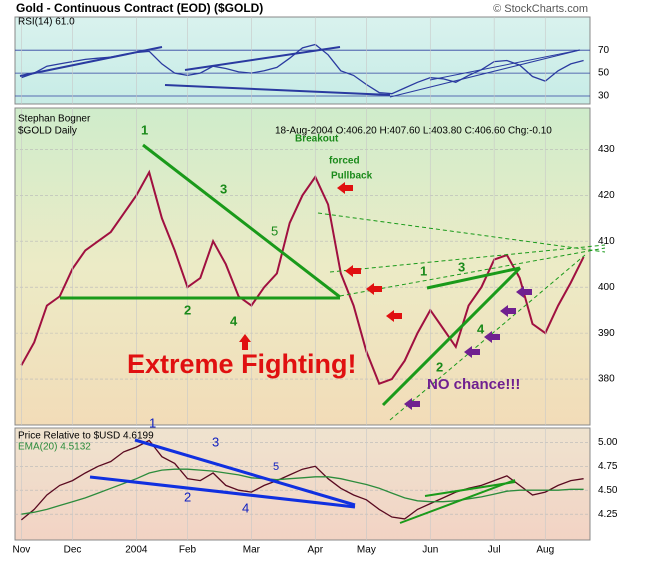 Image resolution: width=670 pixels, height=563 pixels. I want to click on y-tick-label: 410, so click(606, 241).